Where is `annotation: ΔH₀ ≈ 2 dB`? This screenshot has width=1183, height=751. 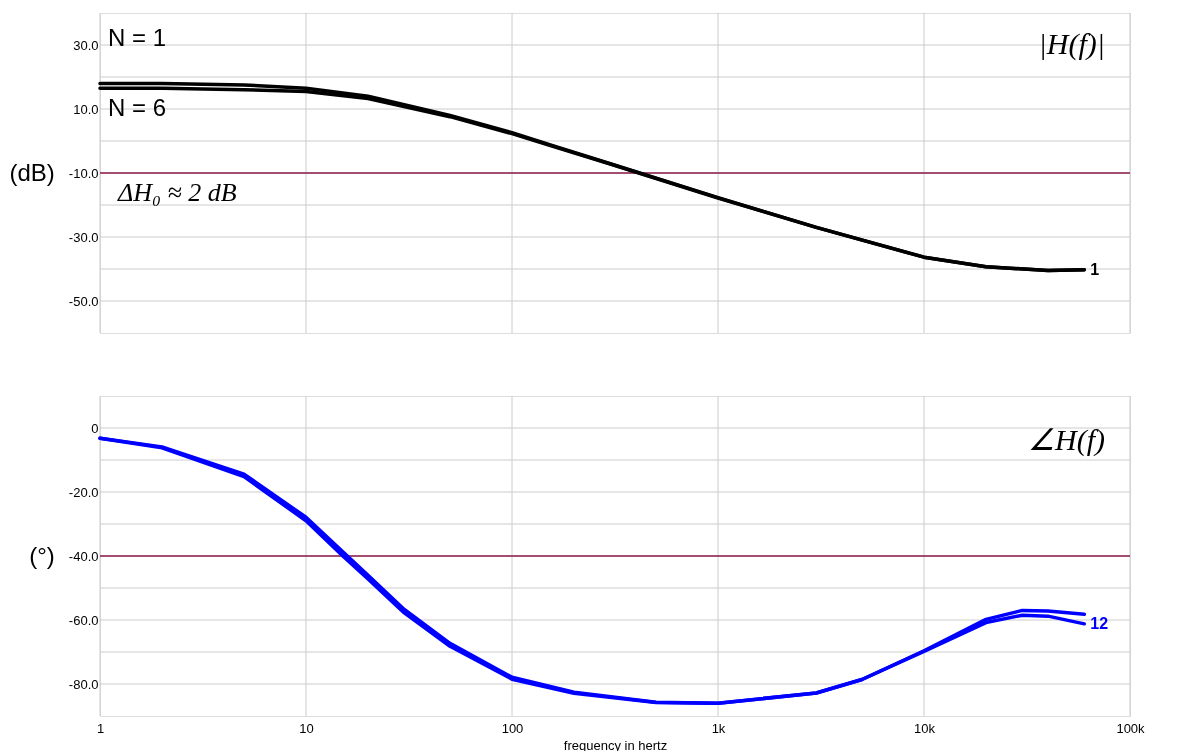
annotation: ΔH₀ ≈ 2 dB is located at coordinates (177, 192).